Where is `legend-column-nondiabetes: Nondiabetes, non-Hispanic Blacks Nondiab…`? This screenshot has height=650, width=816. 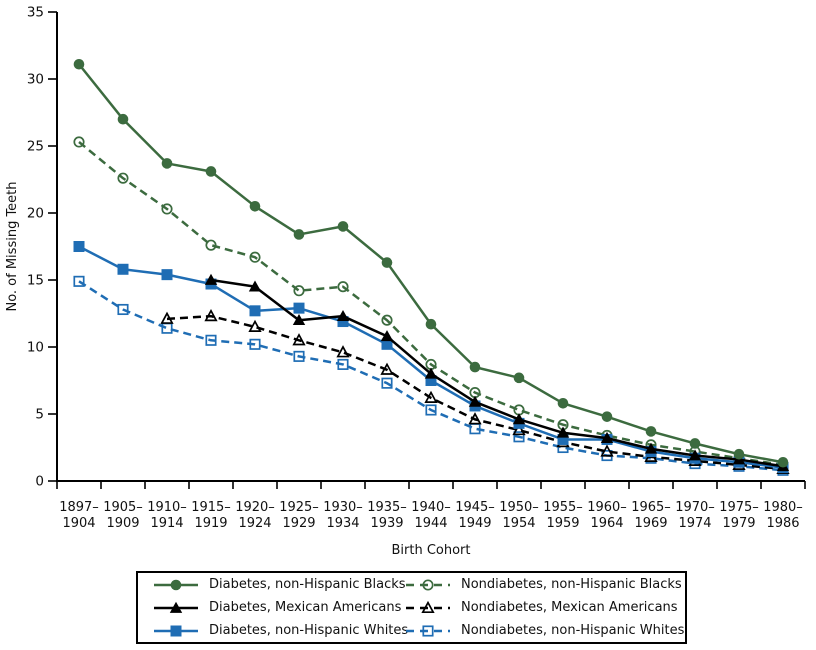
legend-column-nondiabetes: Nondiabetes, non-Hispanic Blacks Nondiab… is located at coordinates (545, 607).